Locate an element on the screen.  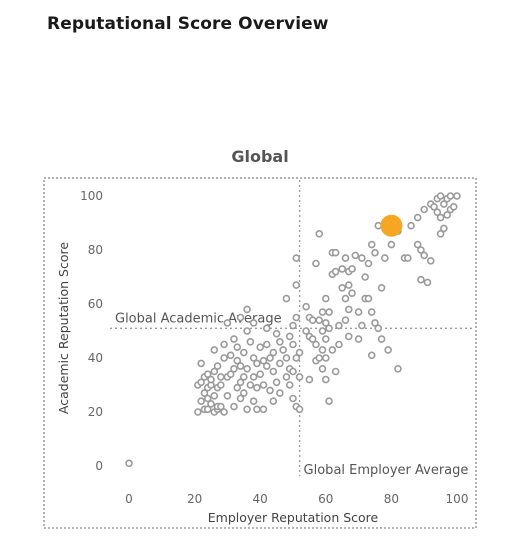
y-tick-label: 20 is located at coordinates (95, 412).